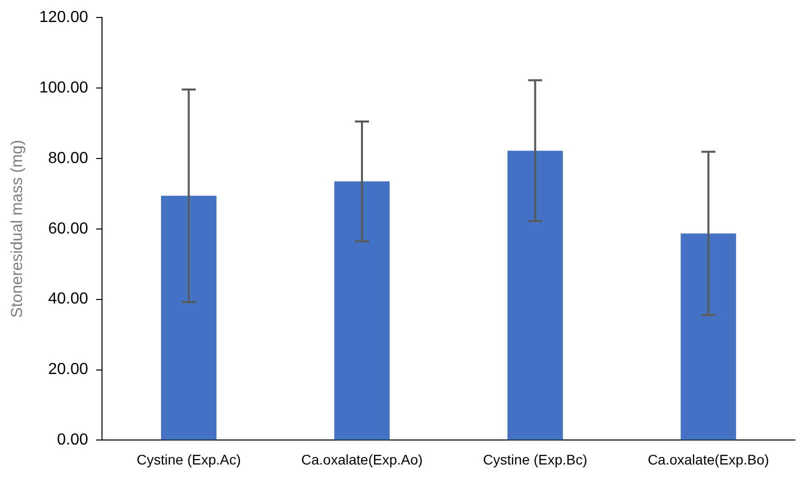 The image size is (799, 491). What do you see at coordinates (188, 459) in the screenshot?
I see `x-tick-label: Cystine (Exp.Ac)` at bounding box center [188, 459].